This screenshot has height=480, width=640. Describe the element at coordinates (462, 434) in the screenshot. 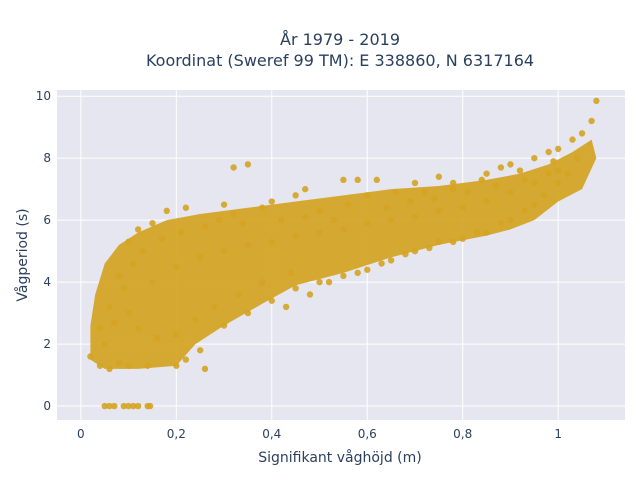

I see `x-tick-label: 0,8` at that location.